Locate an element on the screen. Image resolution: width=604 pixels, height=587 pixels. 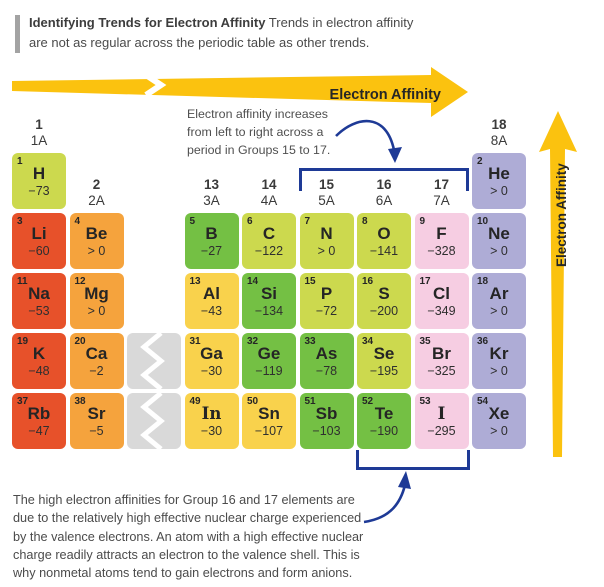
atomic-number: 32 is located at coordinates (253, 341).